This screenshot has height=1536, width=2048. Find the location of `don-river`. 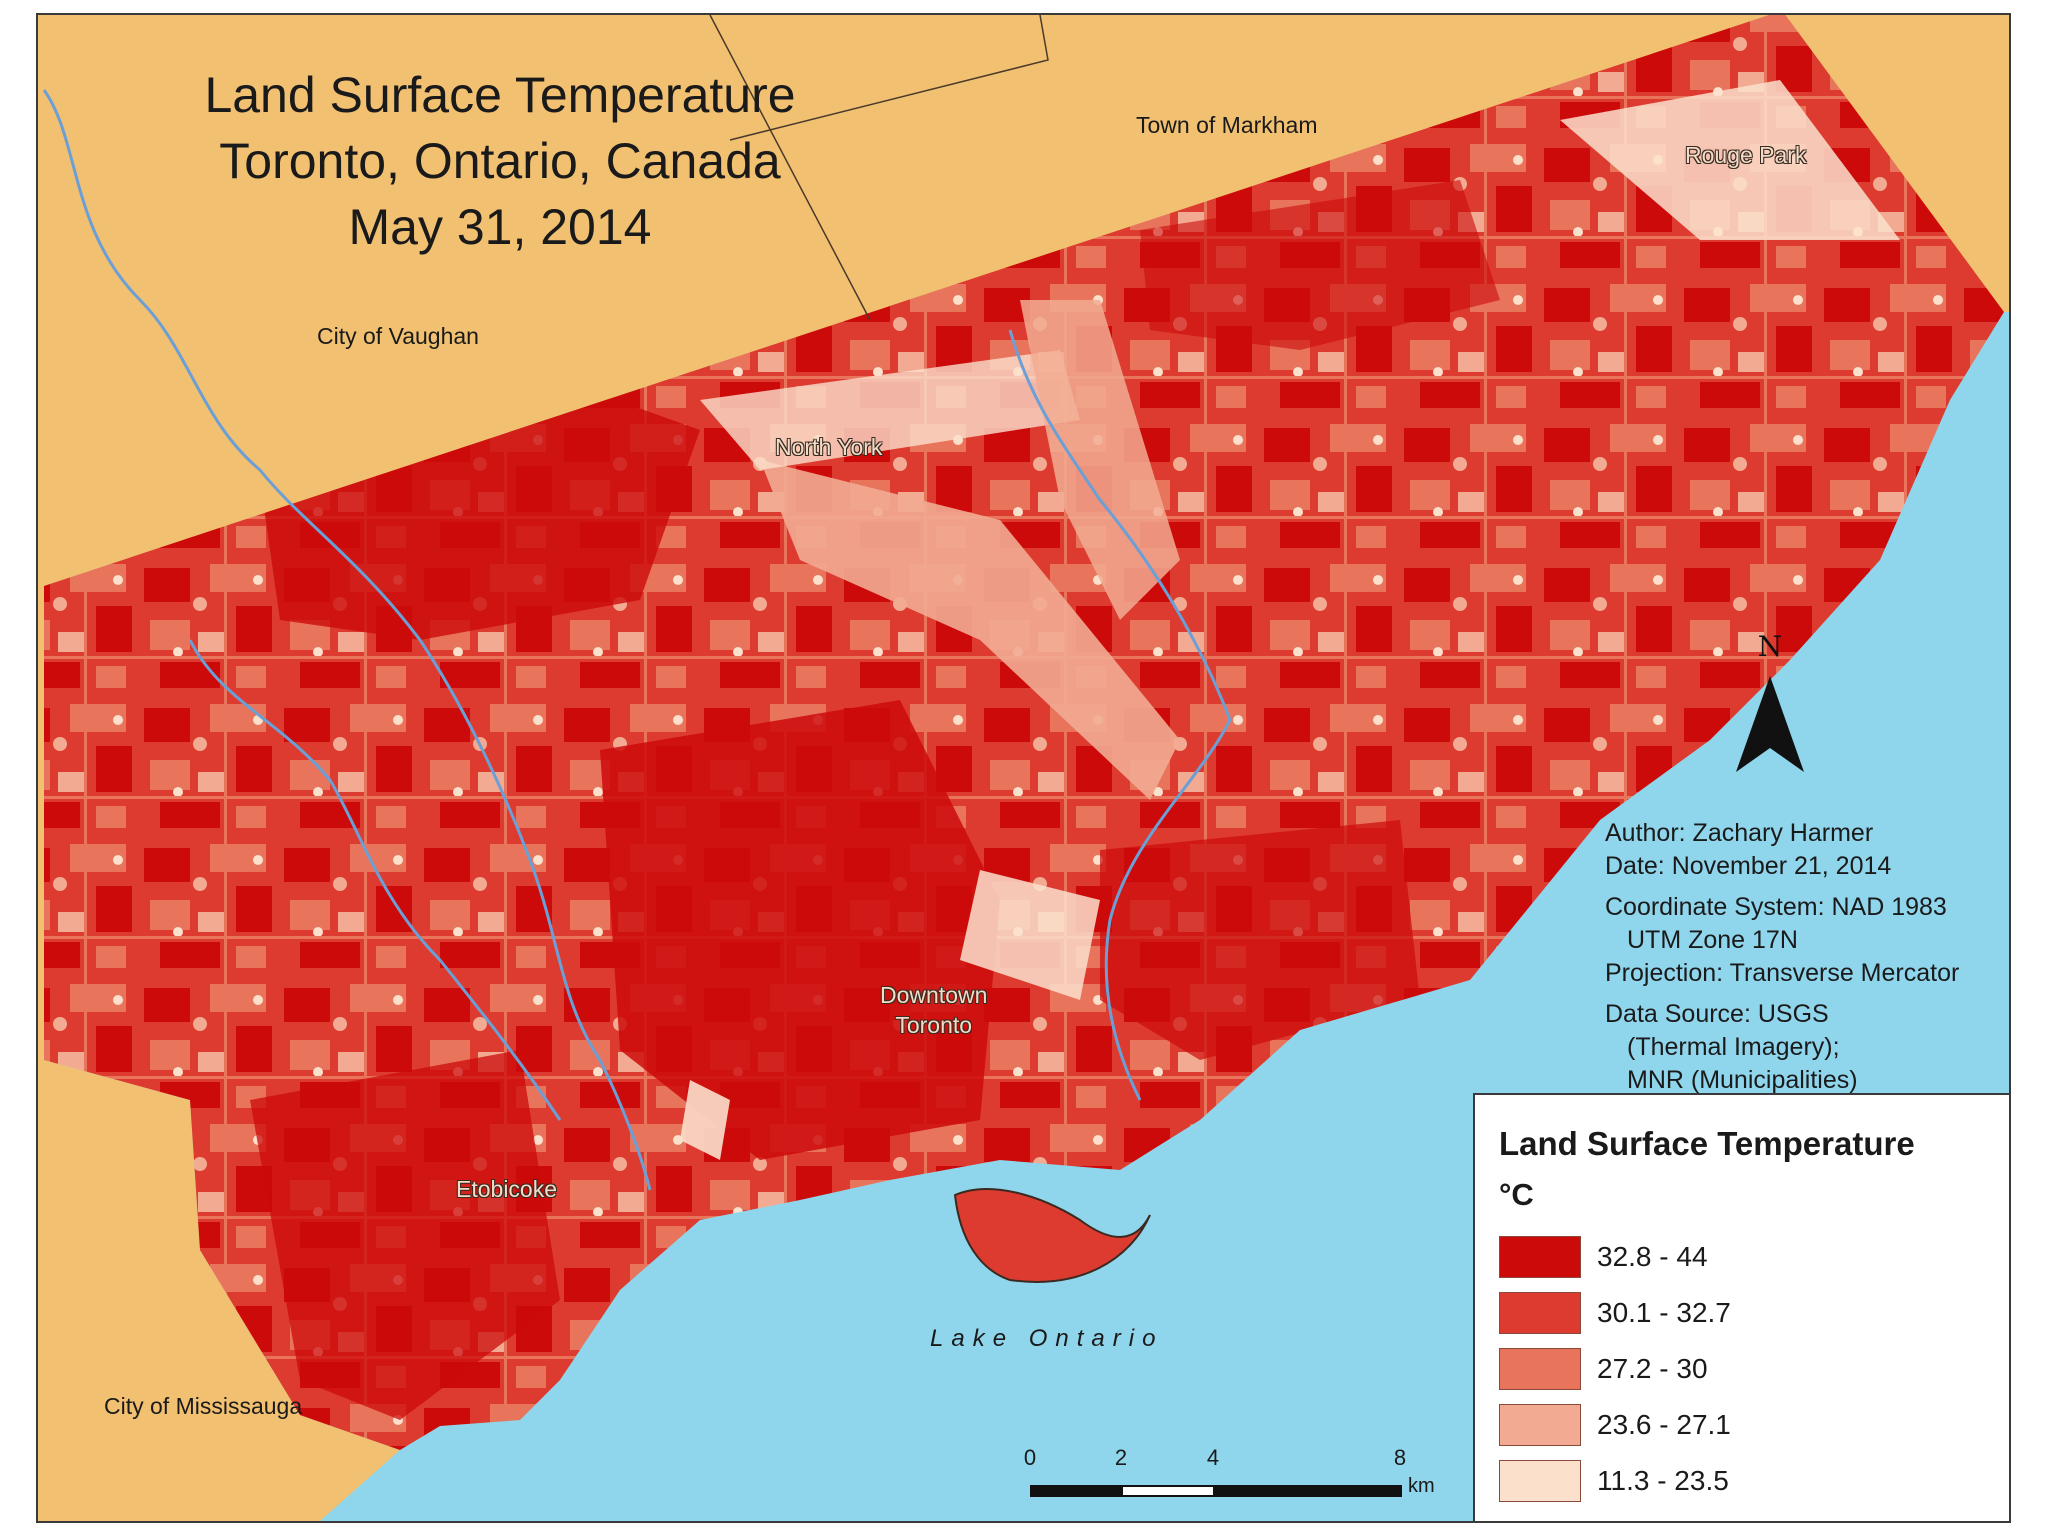

don-river is located at coordinates (1120, 715).